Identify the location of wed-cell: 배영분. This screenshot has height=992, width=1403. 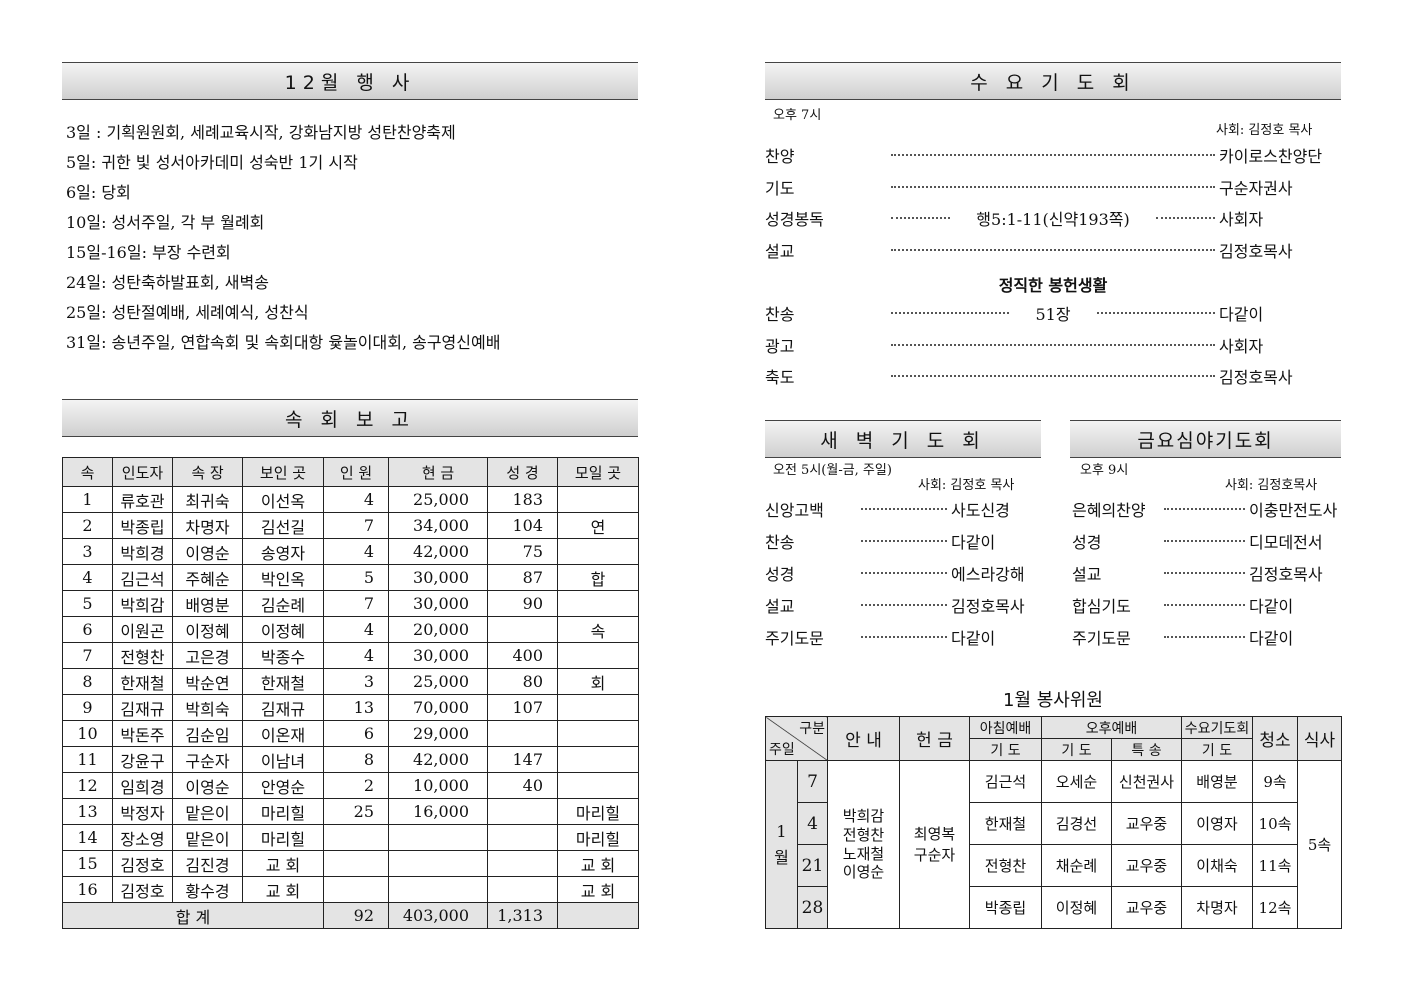
(1217, 781).